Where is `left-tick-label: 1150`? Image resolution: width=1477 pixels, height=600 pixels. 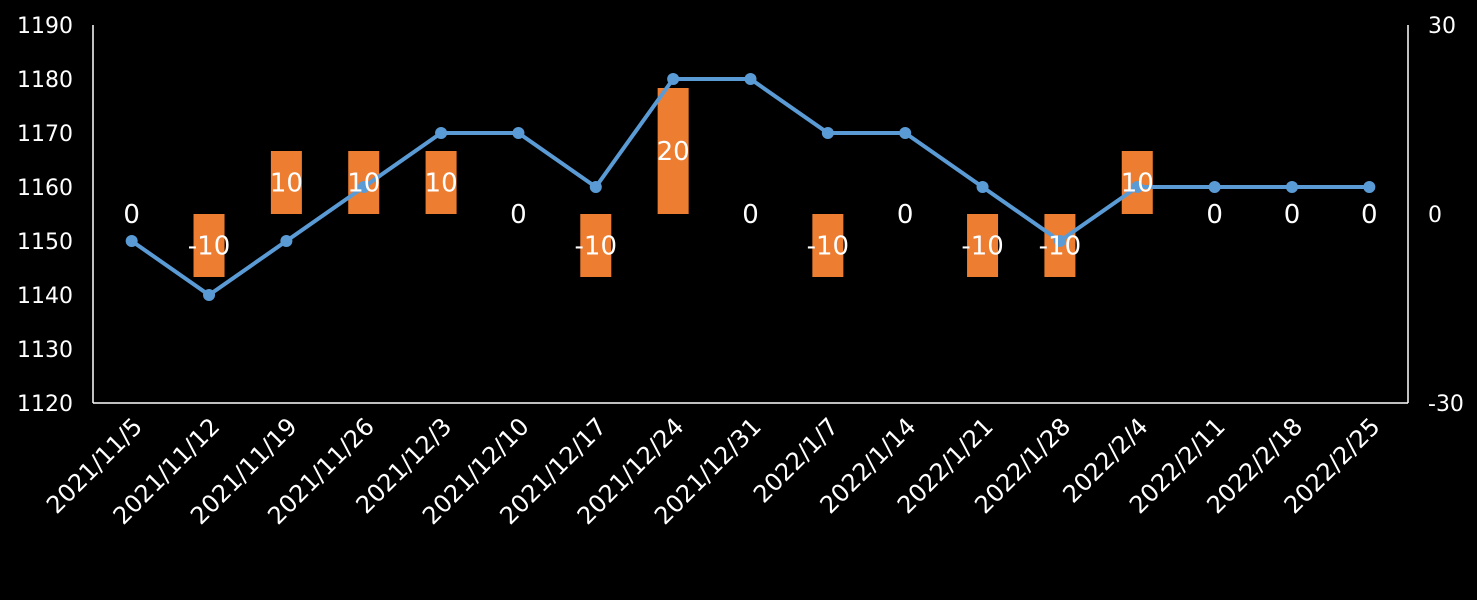
left-tick-label: 1150 is located at coordinates (45, 242).